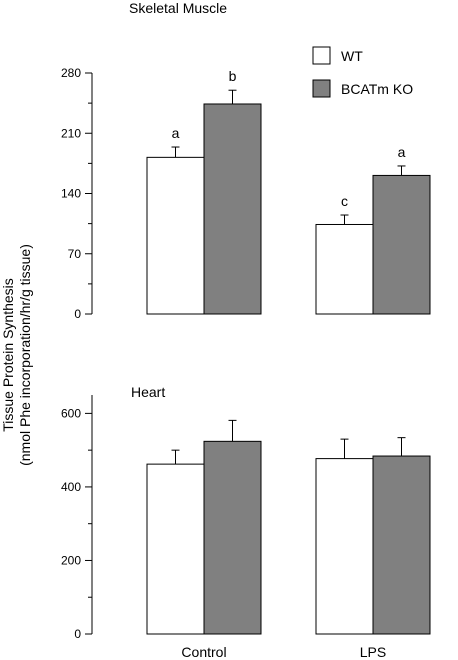  What do you see at coordinates (8, 355) in the screenshot?
I see `y-axis-title-line1: Tissue Protein Synthesis` at bounding box center [8, 355].